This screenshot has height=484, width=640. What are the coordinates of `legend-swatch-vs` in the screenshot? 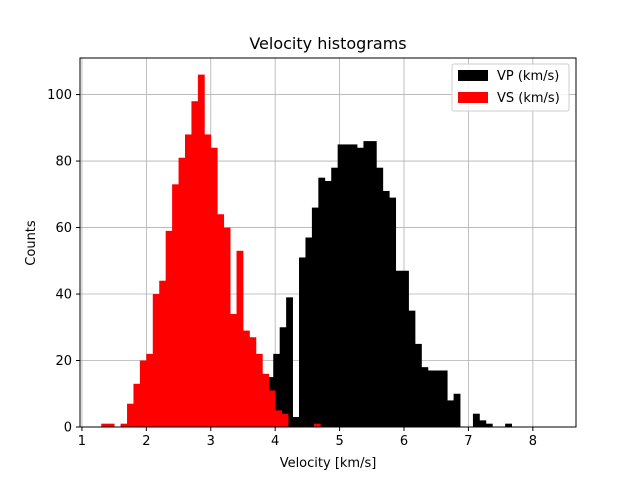 It's located at (473, 97).